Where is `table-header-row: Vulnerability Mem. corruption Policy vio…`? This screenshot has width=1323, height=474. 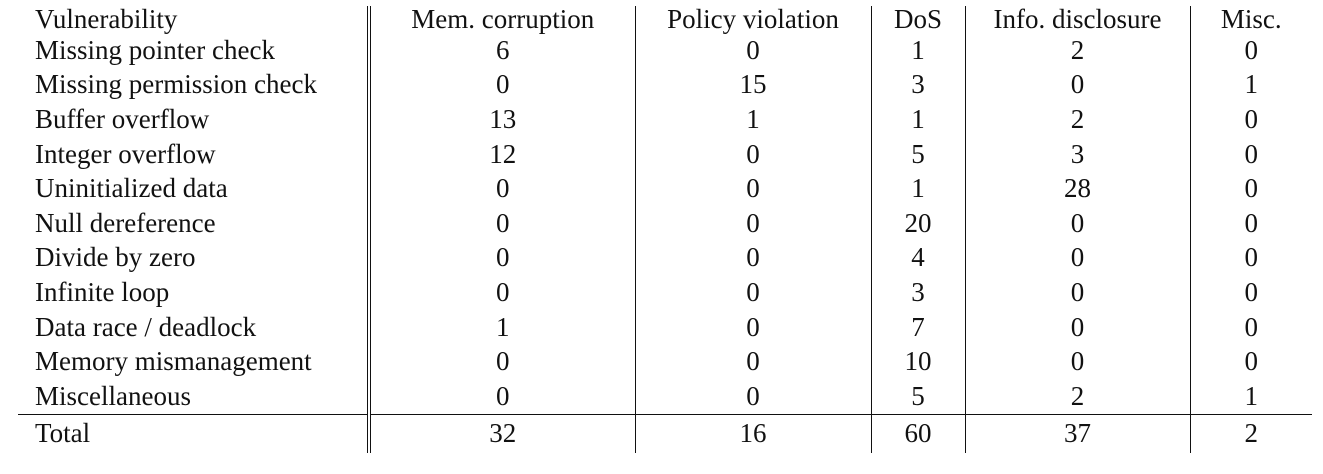
table-header-row: Vulnerability Mem. corruption Policy vio… is located at coordinates (665, 19).